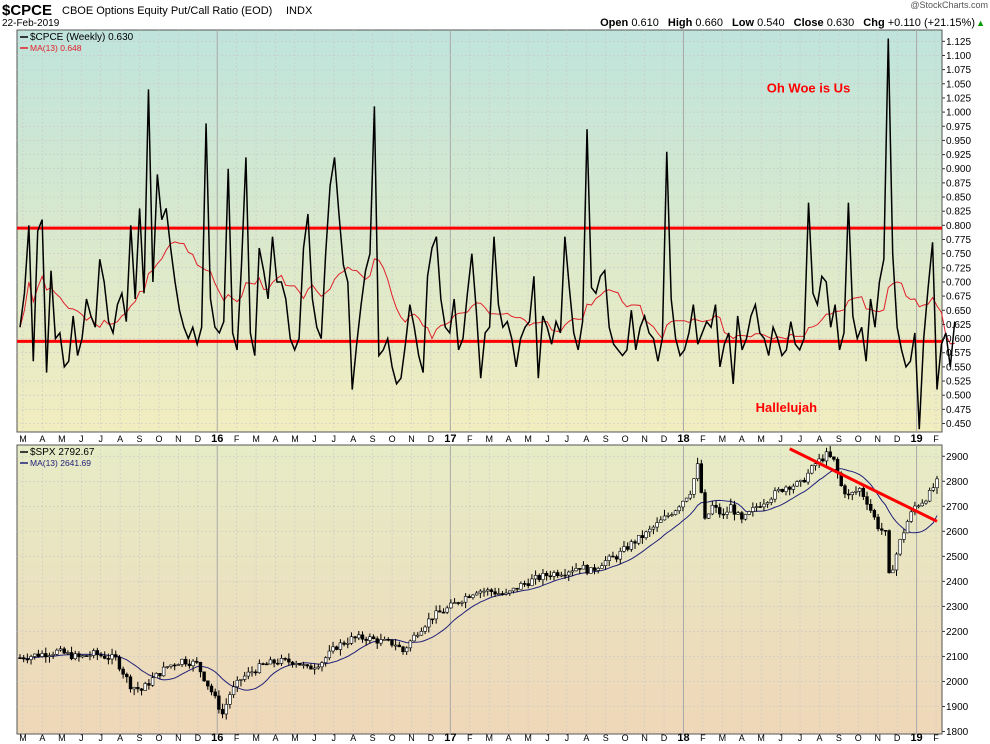 This screenshot has width=990, height=744. Describe the element at coordinates (27, 10) in the screenshot. I see `chart-symbol: $CPCE` at that location.